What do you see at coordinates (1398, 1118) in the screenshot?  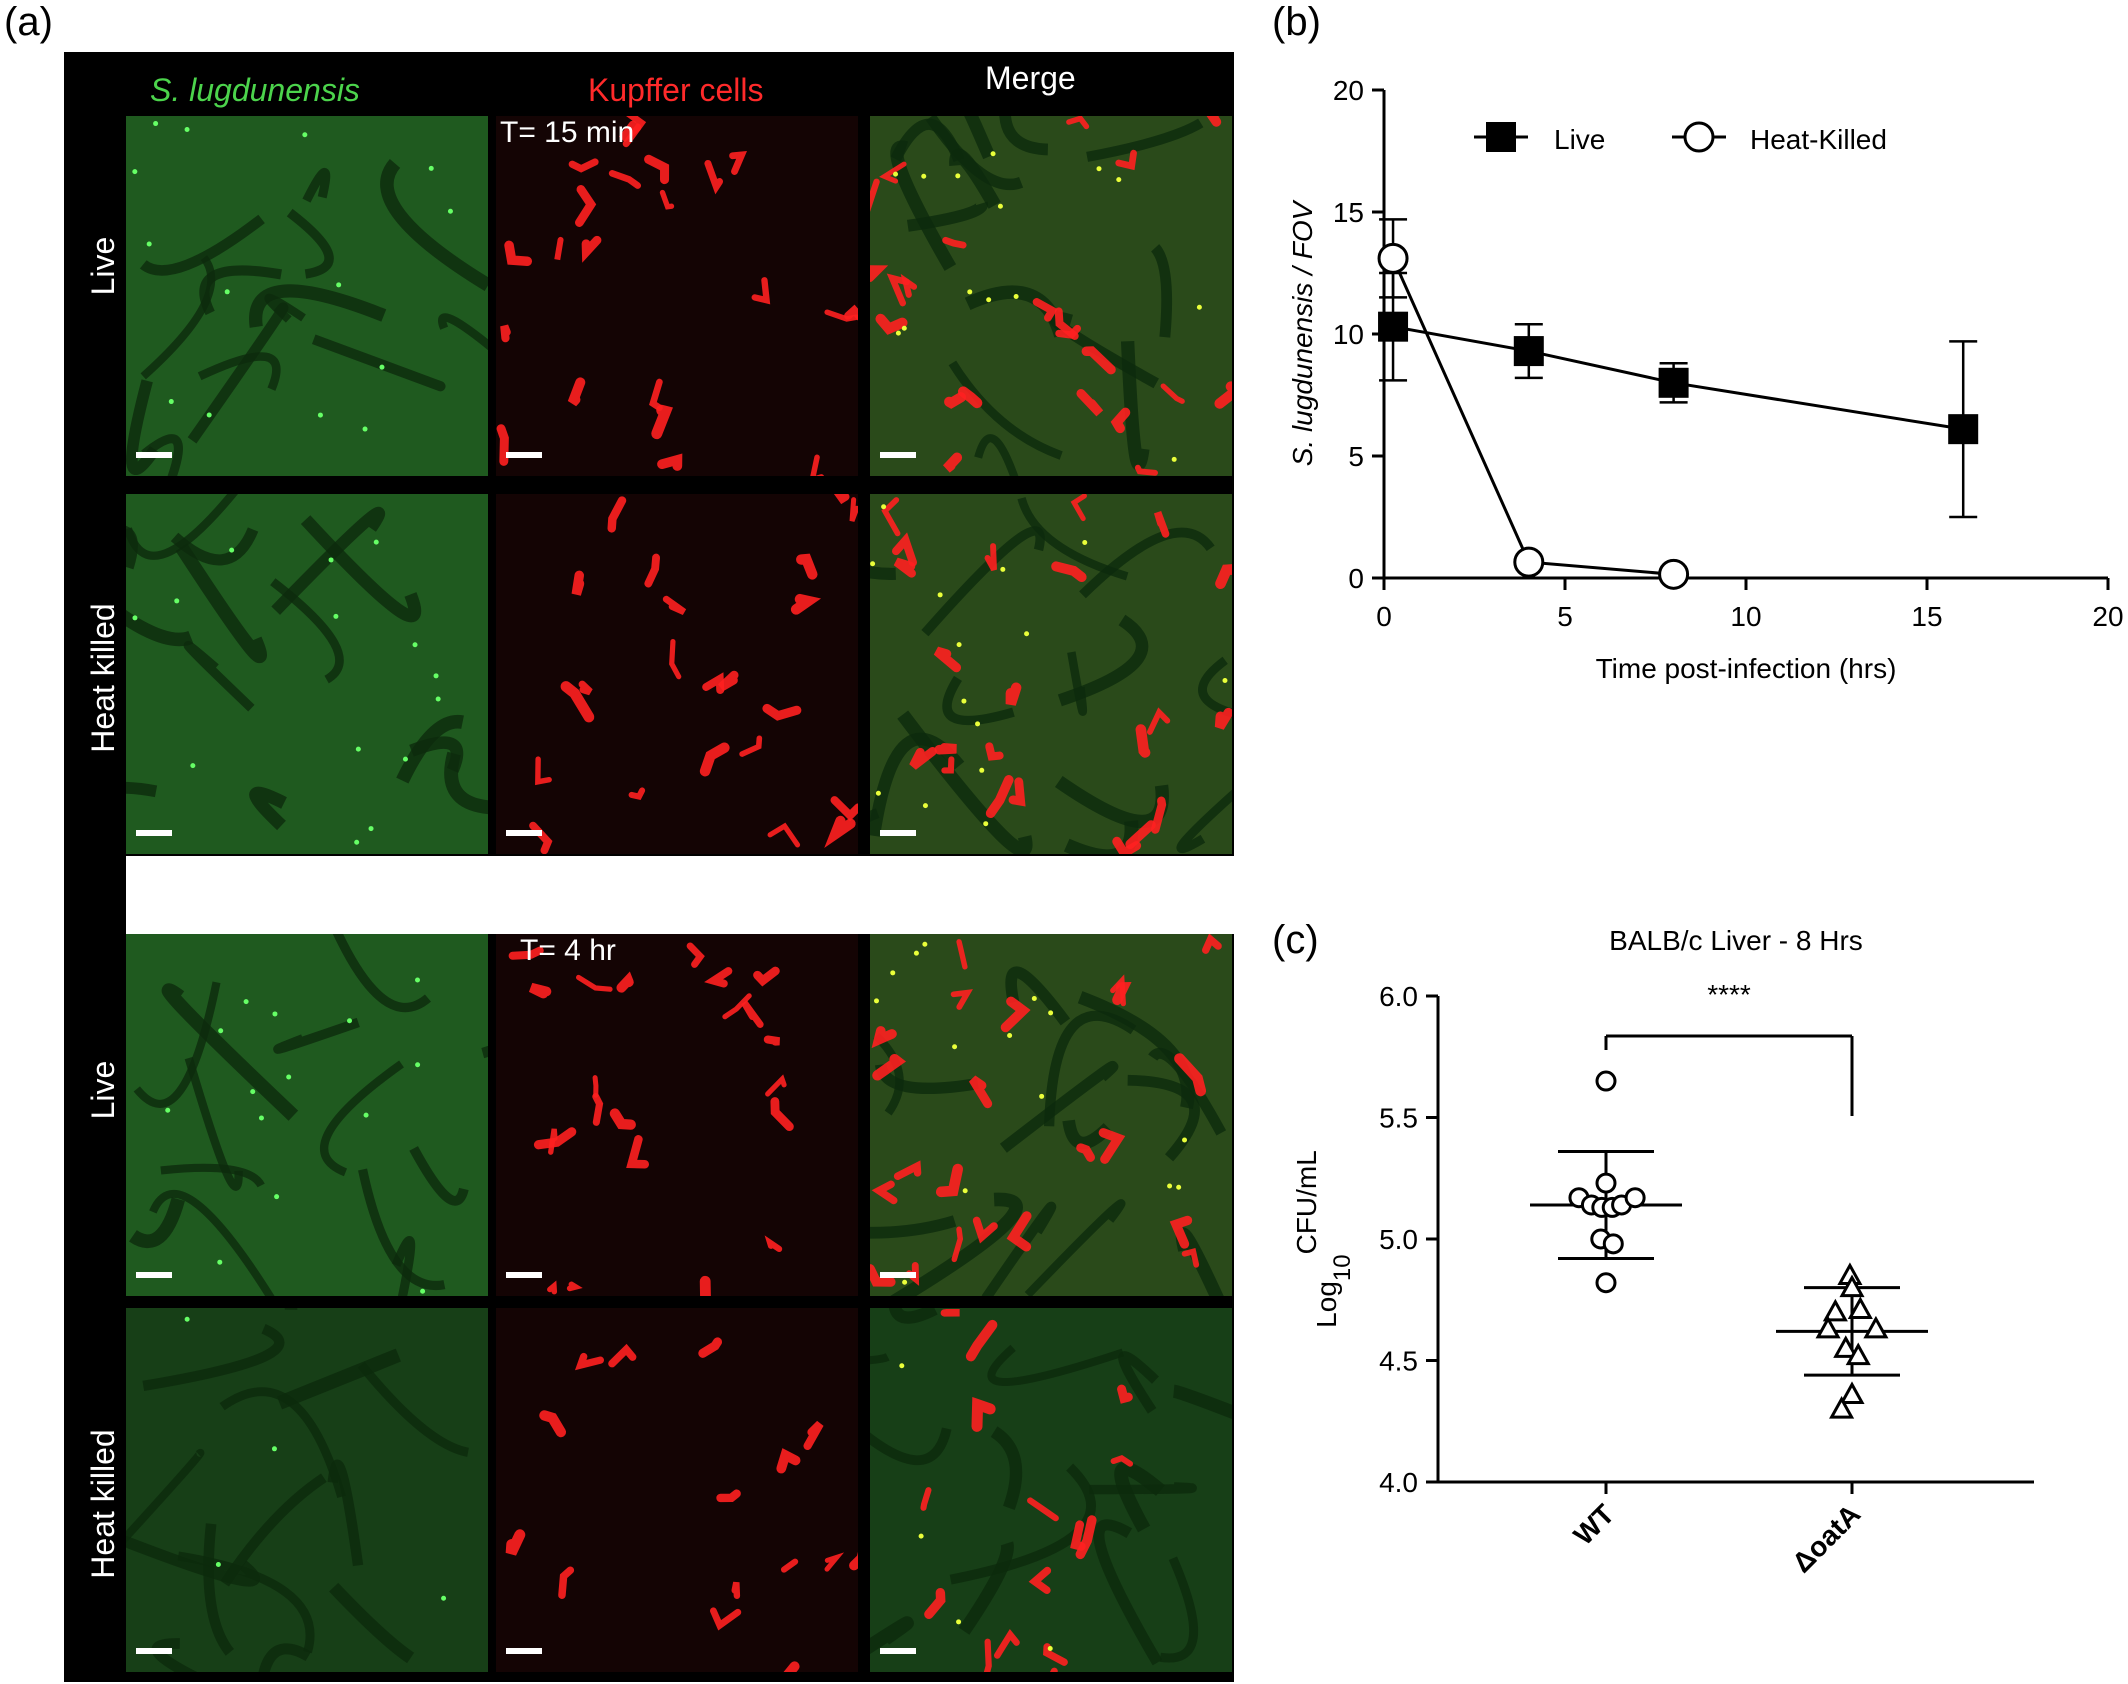 I see `y-tick-label: 5.5` at bounding box center [1398, 1118].